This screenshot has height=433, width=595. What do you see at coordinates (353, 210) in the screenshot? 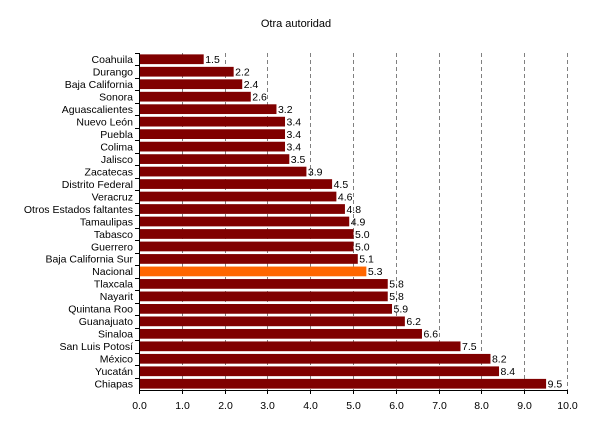
I see `value-label: 4.8` at bounding box center [353, 210].